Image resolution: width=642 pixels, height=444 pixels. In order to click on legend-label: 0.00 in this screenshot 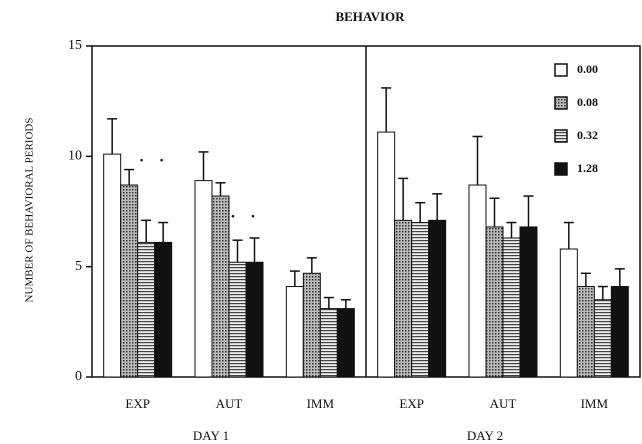, I will do `click(587, 69)`.